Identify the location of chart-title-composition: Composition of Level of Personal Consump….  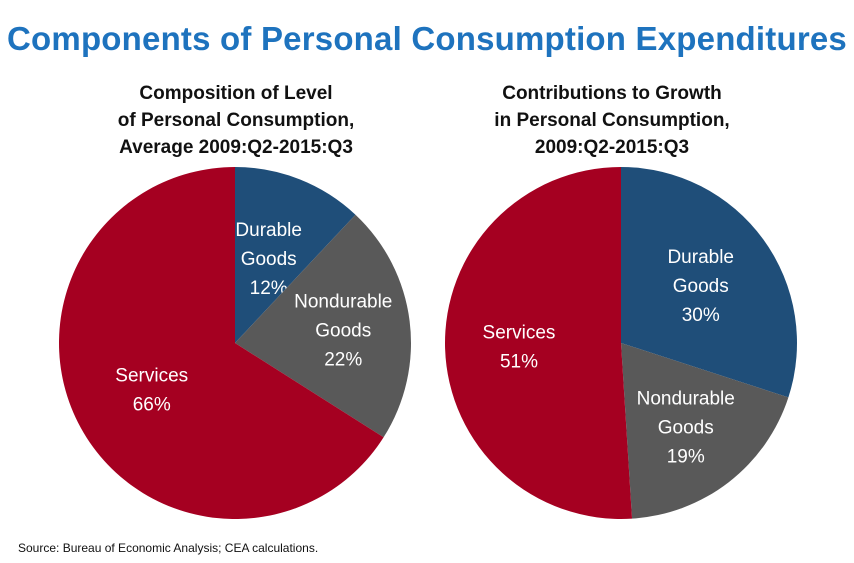
(236, 120).